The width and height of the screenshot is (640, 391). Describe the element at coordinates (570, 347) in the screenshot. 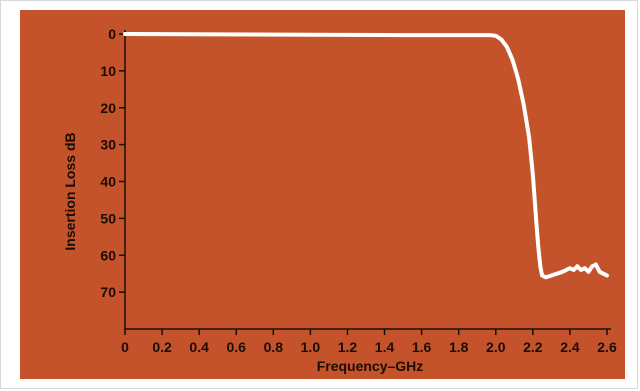

I see `x-tick-label: 2.4` at that location.